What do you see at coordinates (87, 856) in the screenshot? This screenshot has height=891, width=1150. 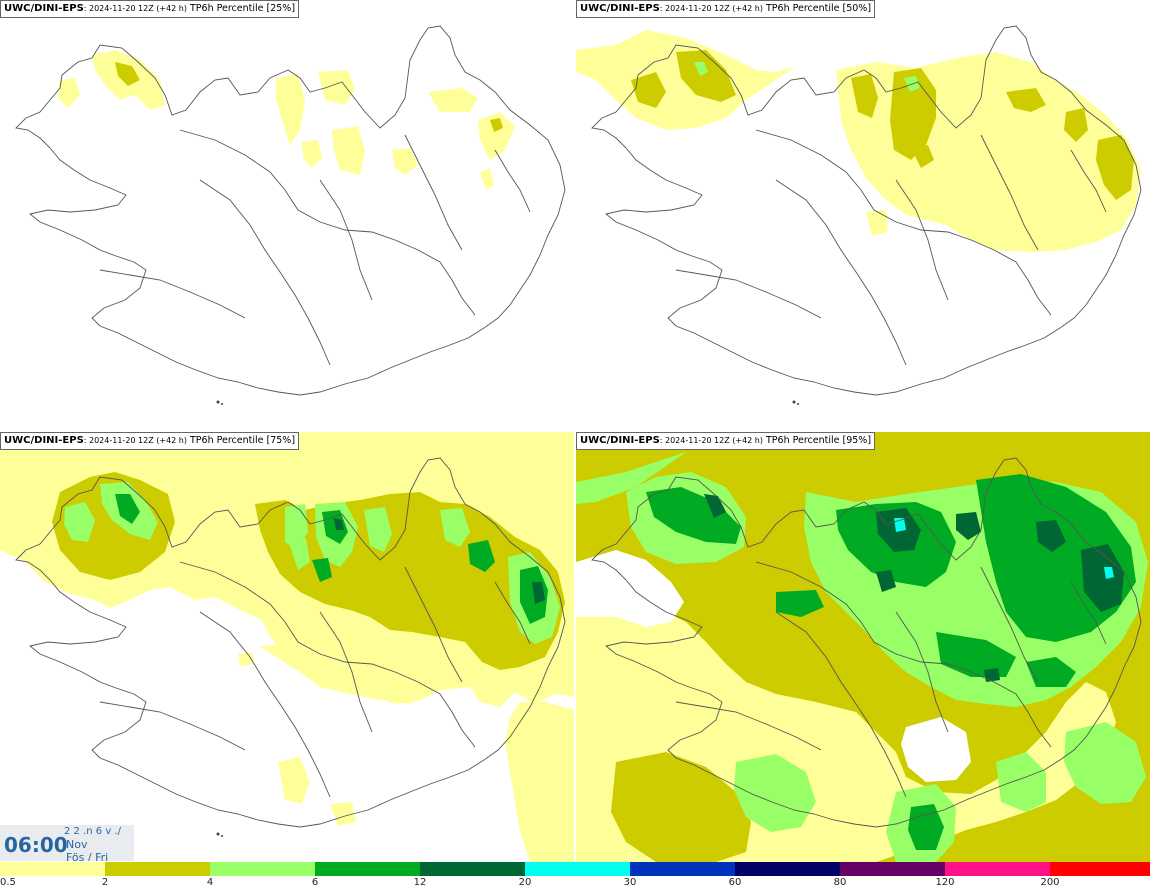 I see `valid-time-weekday: Fös / Fri` at bounding box center [87, 856].